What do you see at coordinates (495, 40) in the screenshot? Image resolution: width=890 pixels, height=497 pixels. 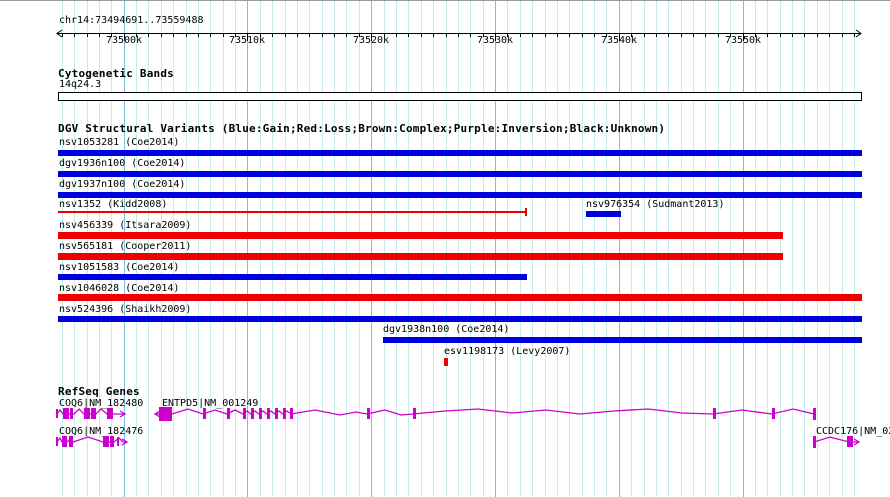 I see `ruler-tick-label: 73530k` at bounding box center [495, 40].